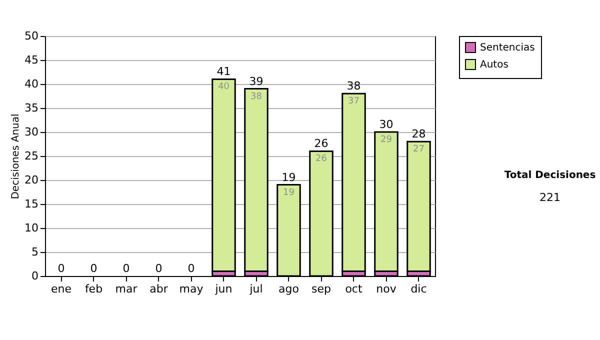  What do you see at coordinates (353, 86) in the screenshot?
I see `total-label: 38` at bounding box center [353, 86].